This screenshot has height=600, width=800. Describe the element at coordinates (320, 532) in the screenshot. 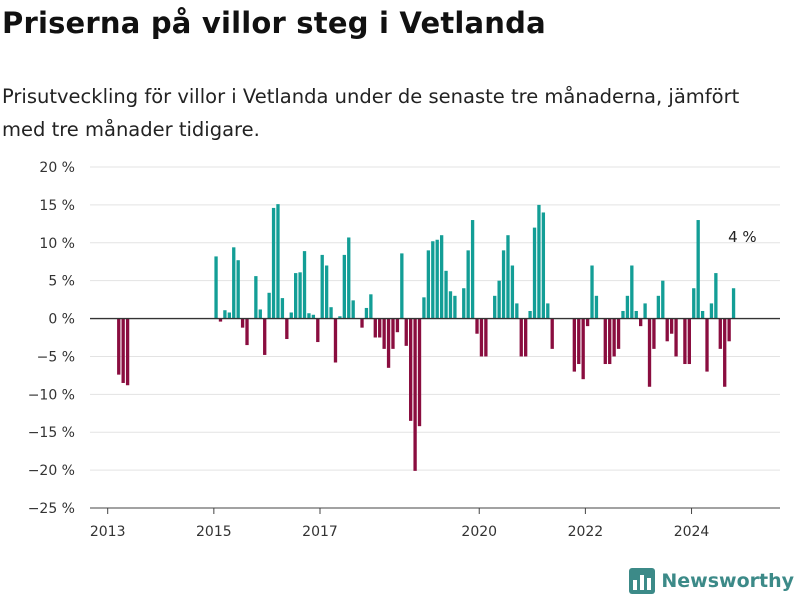

I see `x-tick-label: 2017` at that location.